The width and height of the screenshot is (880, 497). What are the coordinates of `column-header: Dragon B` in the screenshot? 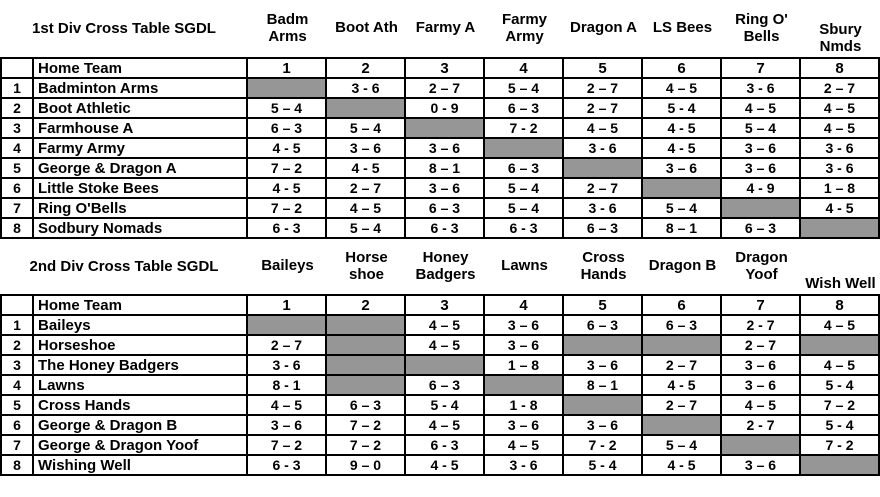 It's located at (682, 266).